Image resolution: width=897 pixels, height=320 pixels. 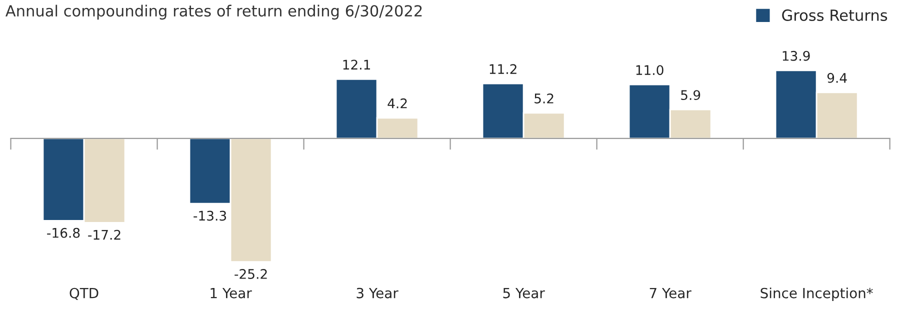 What do you see at coordinates (63, 233) in the screenshot?
I see `data-label: -16.8` at bounding box center [63, 233].